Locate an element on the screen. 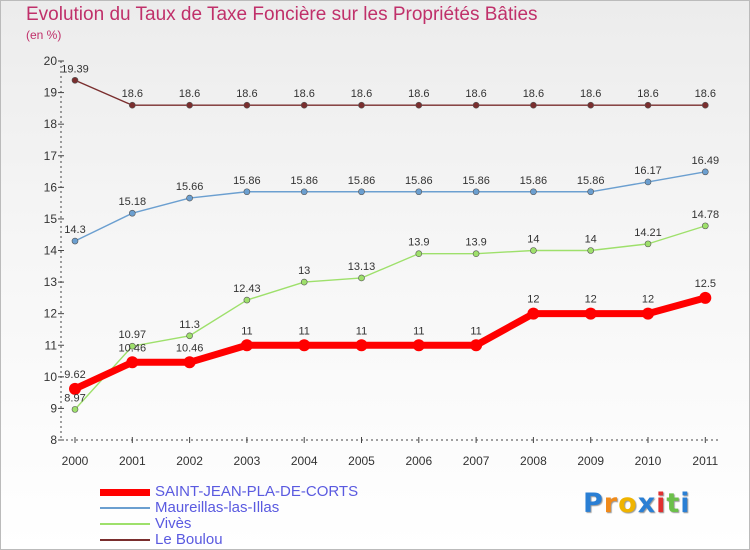  data-label: 13.13 is located at coordinates (362, 267).